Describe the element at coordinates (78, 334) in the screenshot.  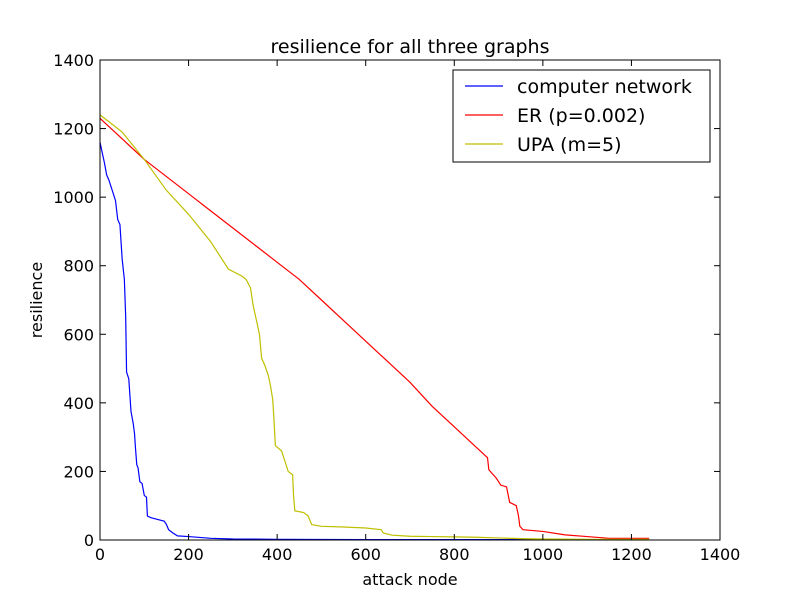
I see `y-tick-label: 600` at that location.